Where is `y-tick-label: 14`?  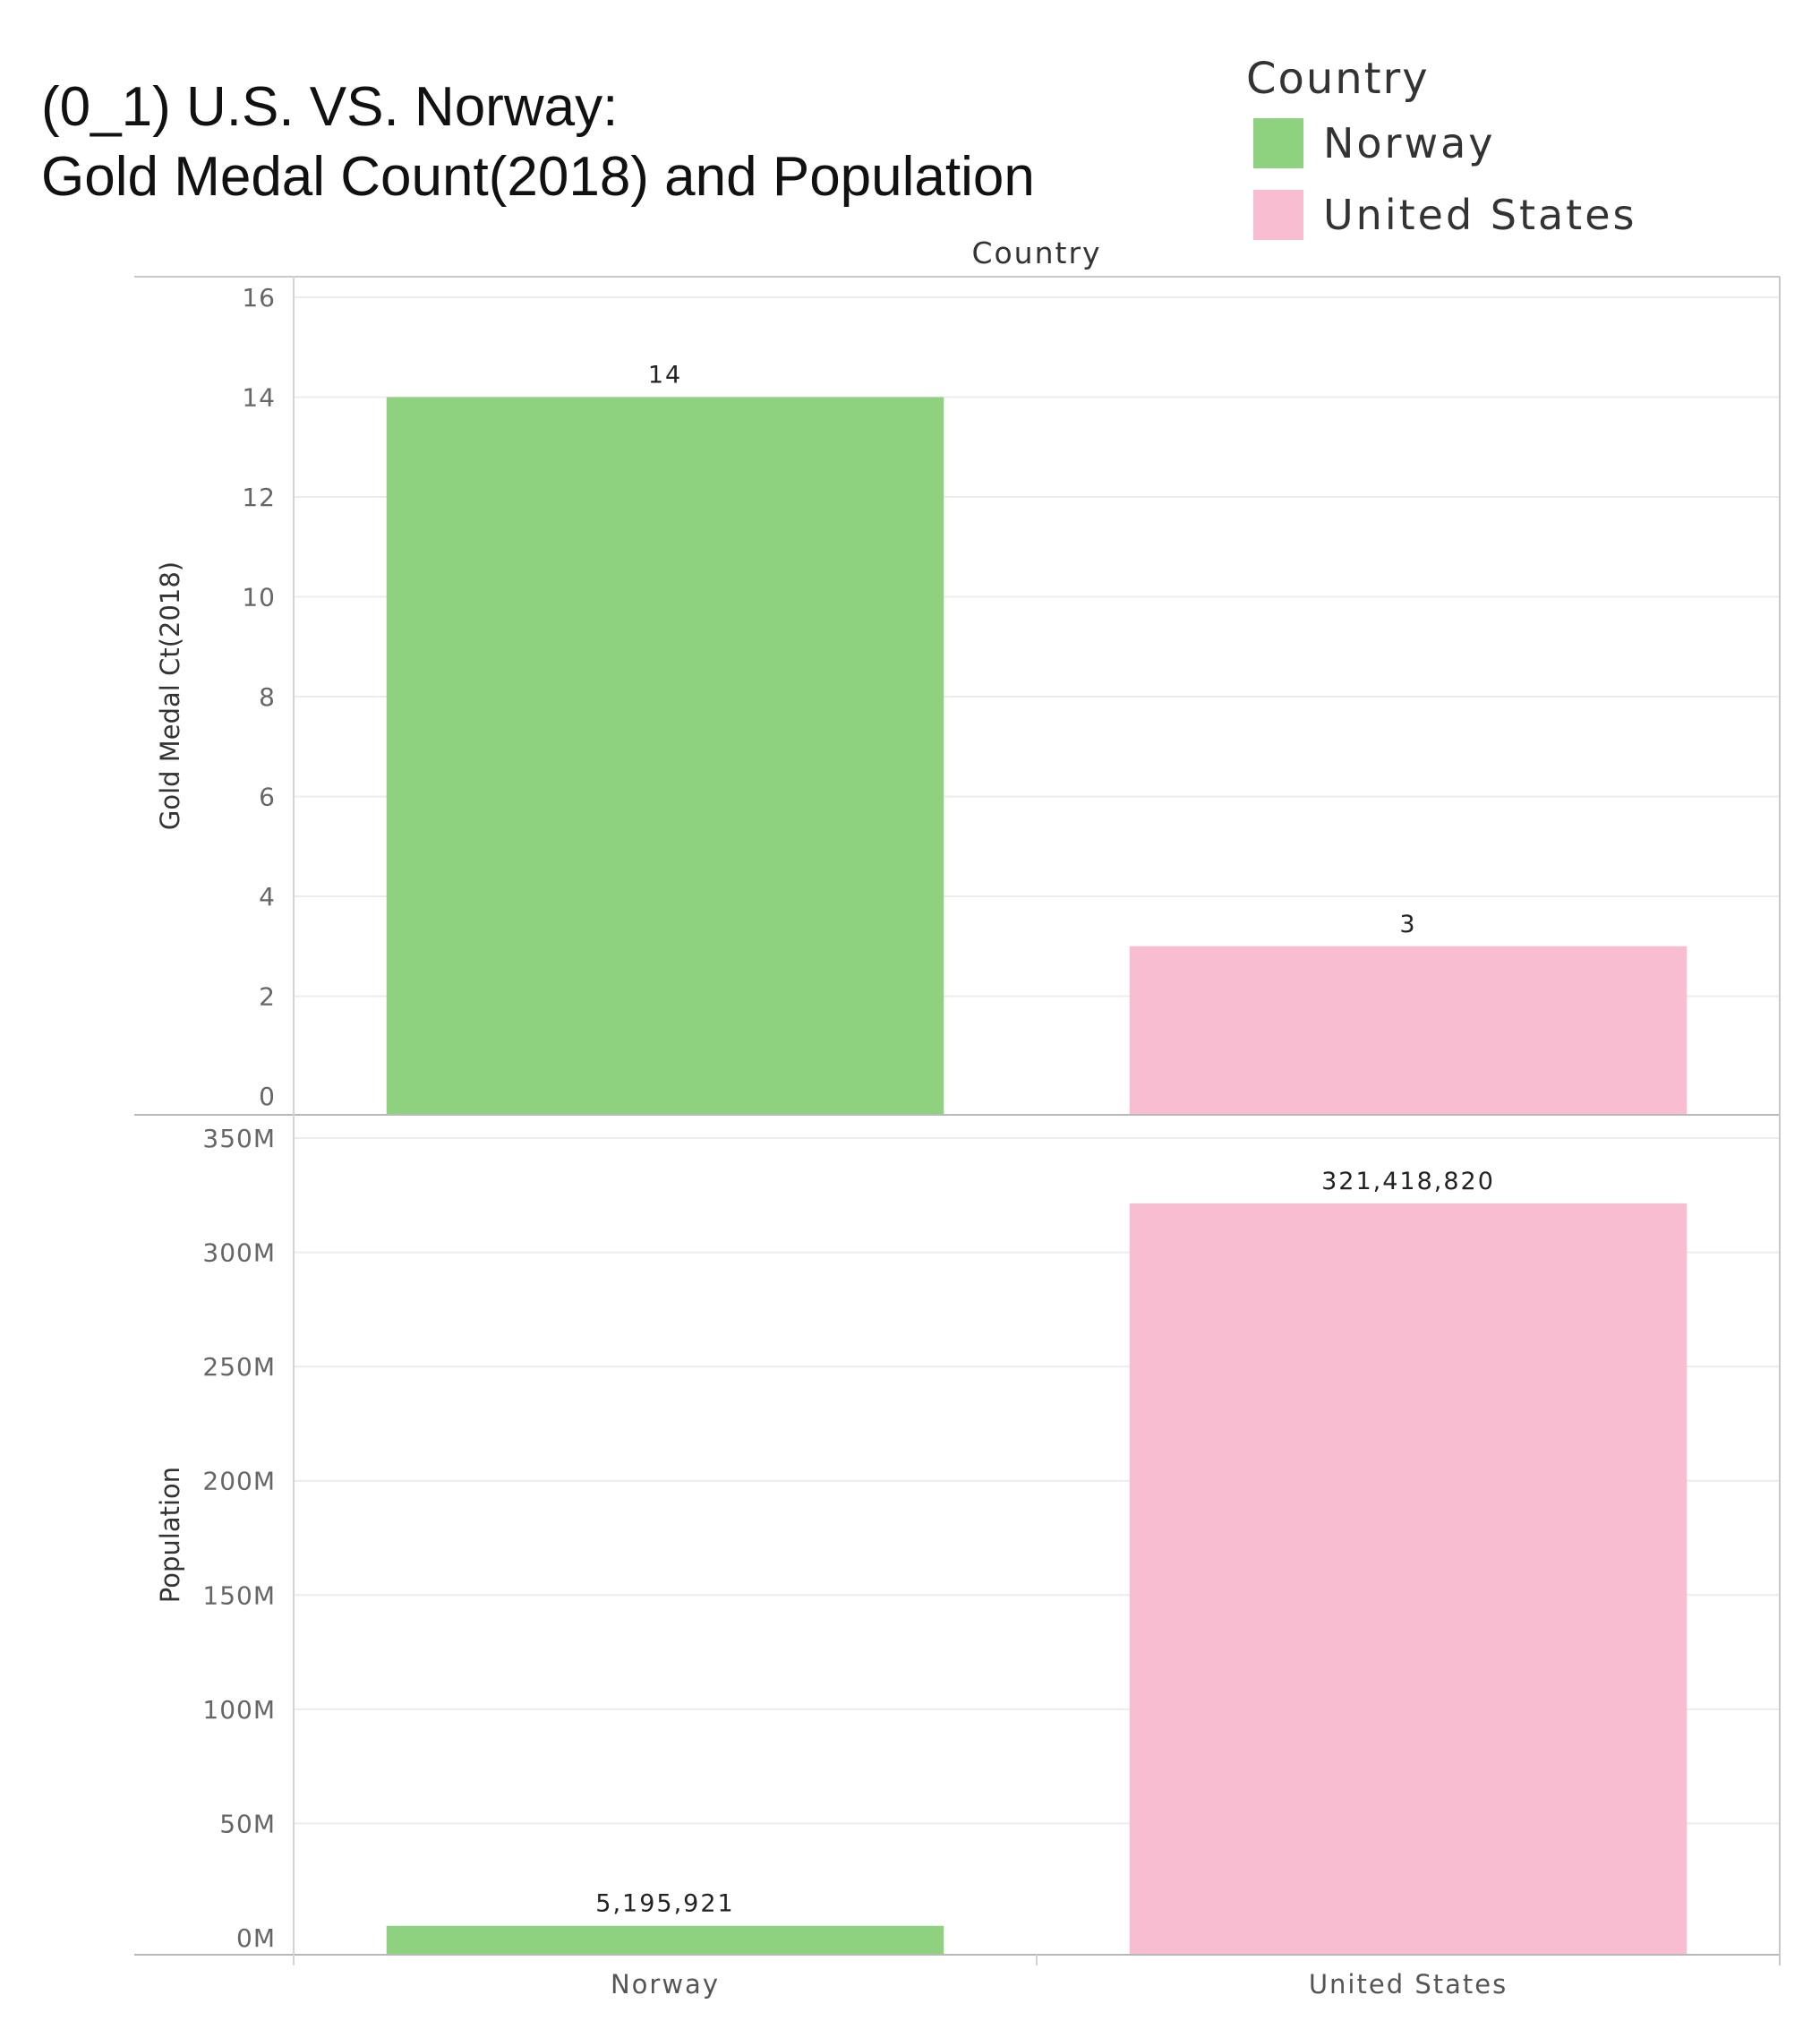 y-tick-label: 14 is located at coordinates (259, 398).